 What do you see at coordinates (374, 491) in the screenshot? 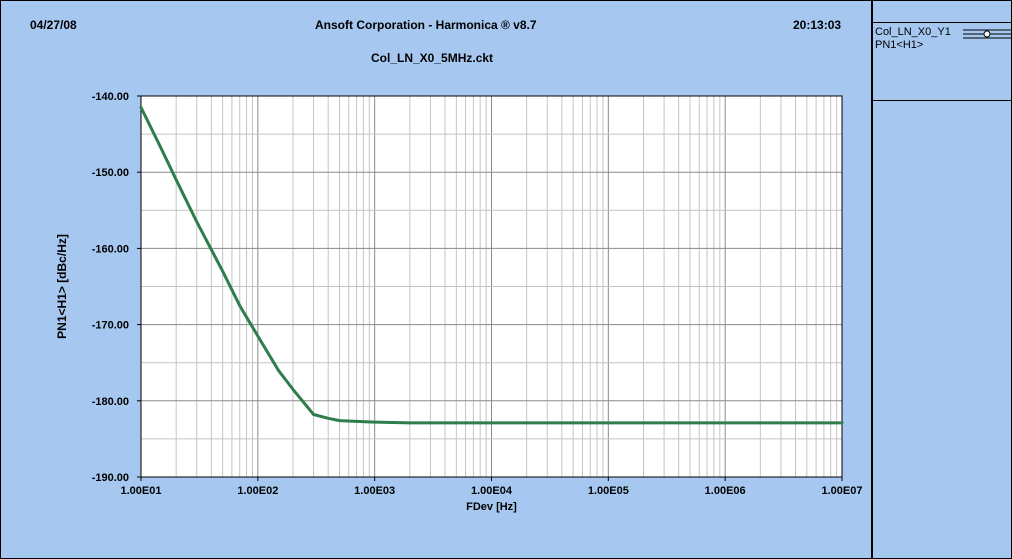
I see `x-tick-label: 1.00E03` at bounding box center [374, 491].